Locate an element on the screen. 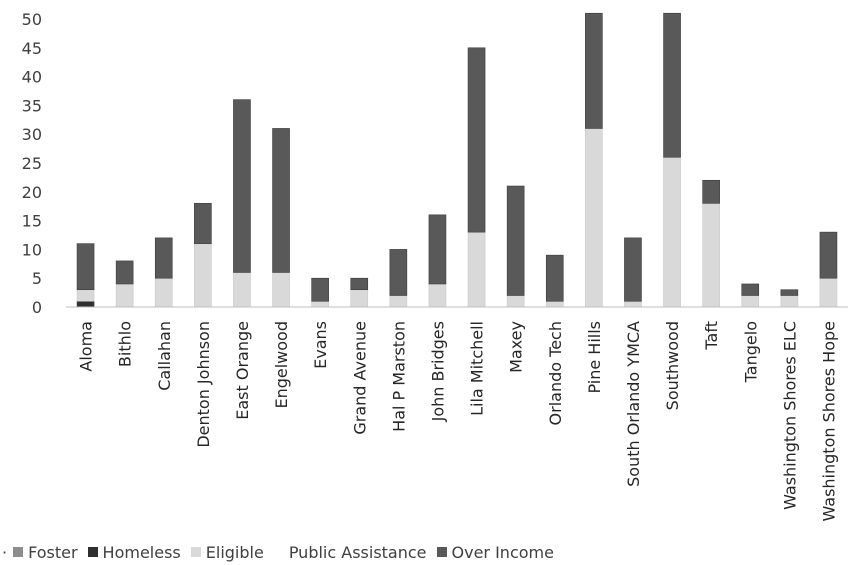 This screenshot has height=565, width=851. legend-label: Homeless is located at coordinates (141, 552).